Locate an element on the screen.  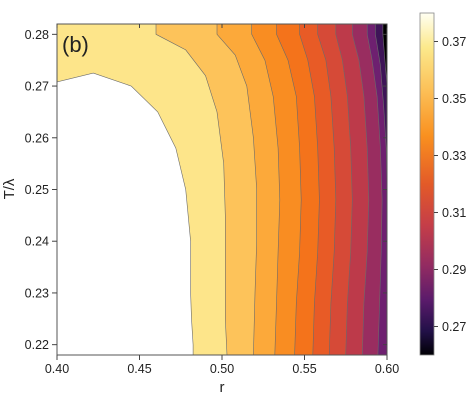
x-tick-label: 0.50 is located at coordinates (222, 369).